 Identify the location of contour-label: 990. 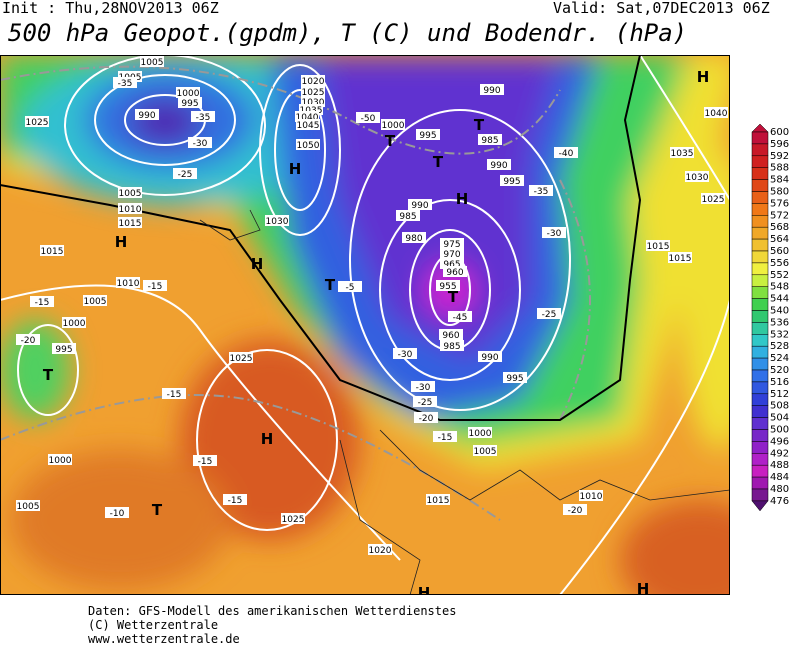
(491, 91).